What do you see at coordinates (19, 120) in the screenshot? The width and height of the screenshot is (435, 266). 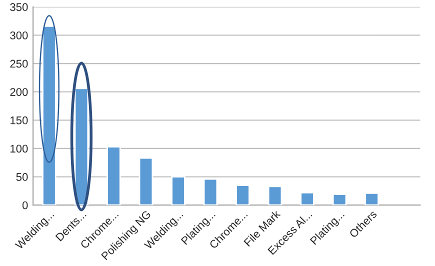 I see `y-tick-label: 150` at bounding box center [19, 120].